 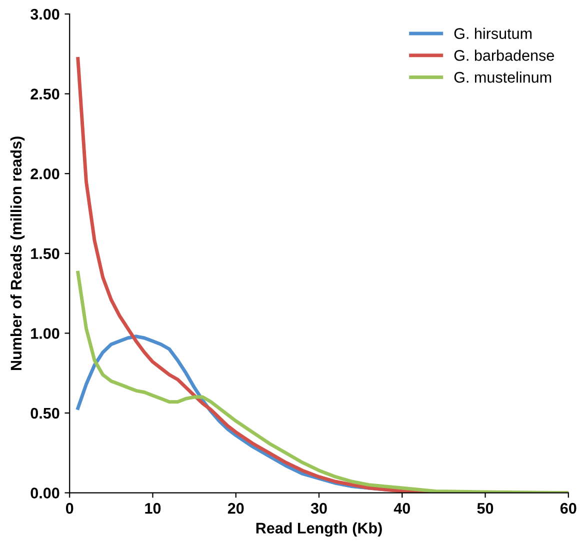 What do you see at coordinates (45, 174) in the screenshot?
I see `y-tick-label: 2.00` at bounding box center [45, 174].